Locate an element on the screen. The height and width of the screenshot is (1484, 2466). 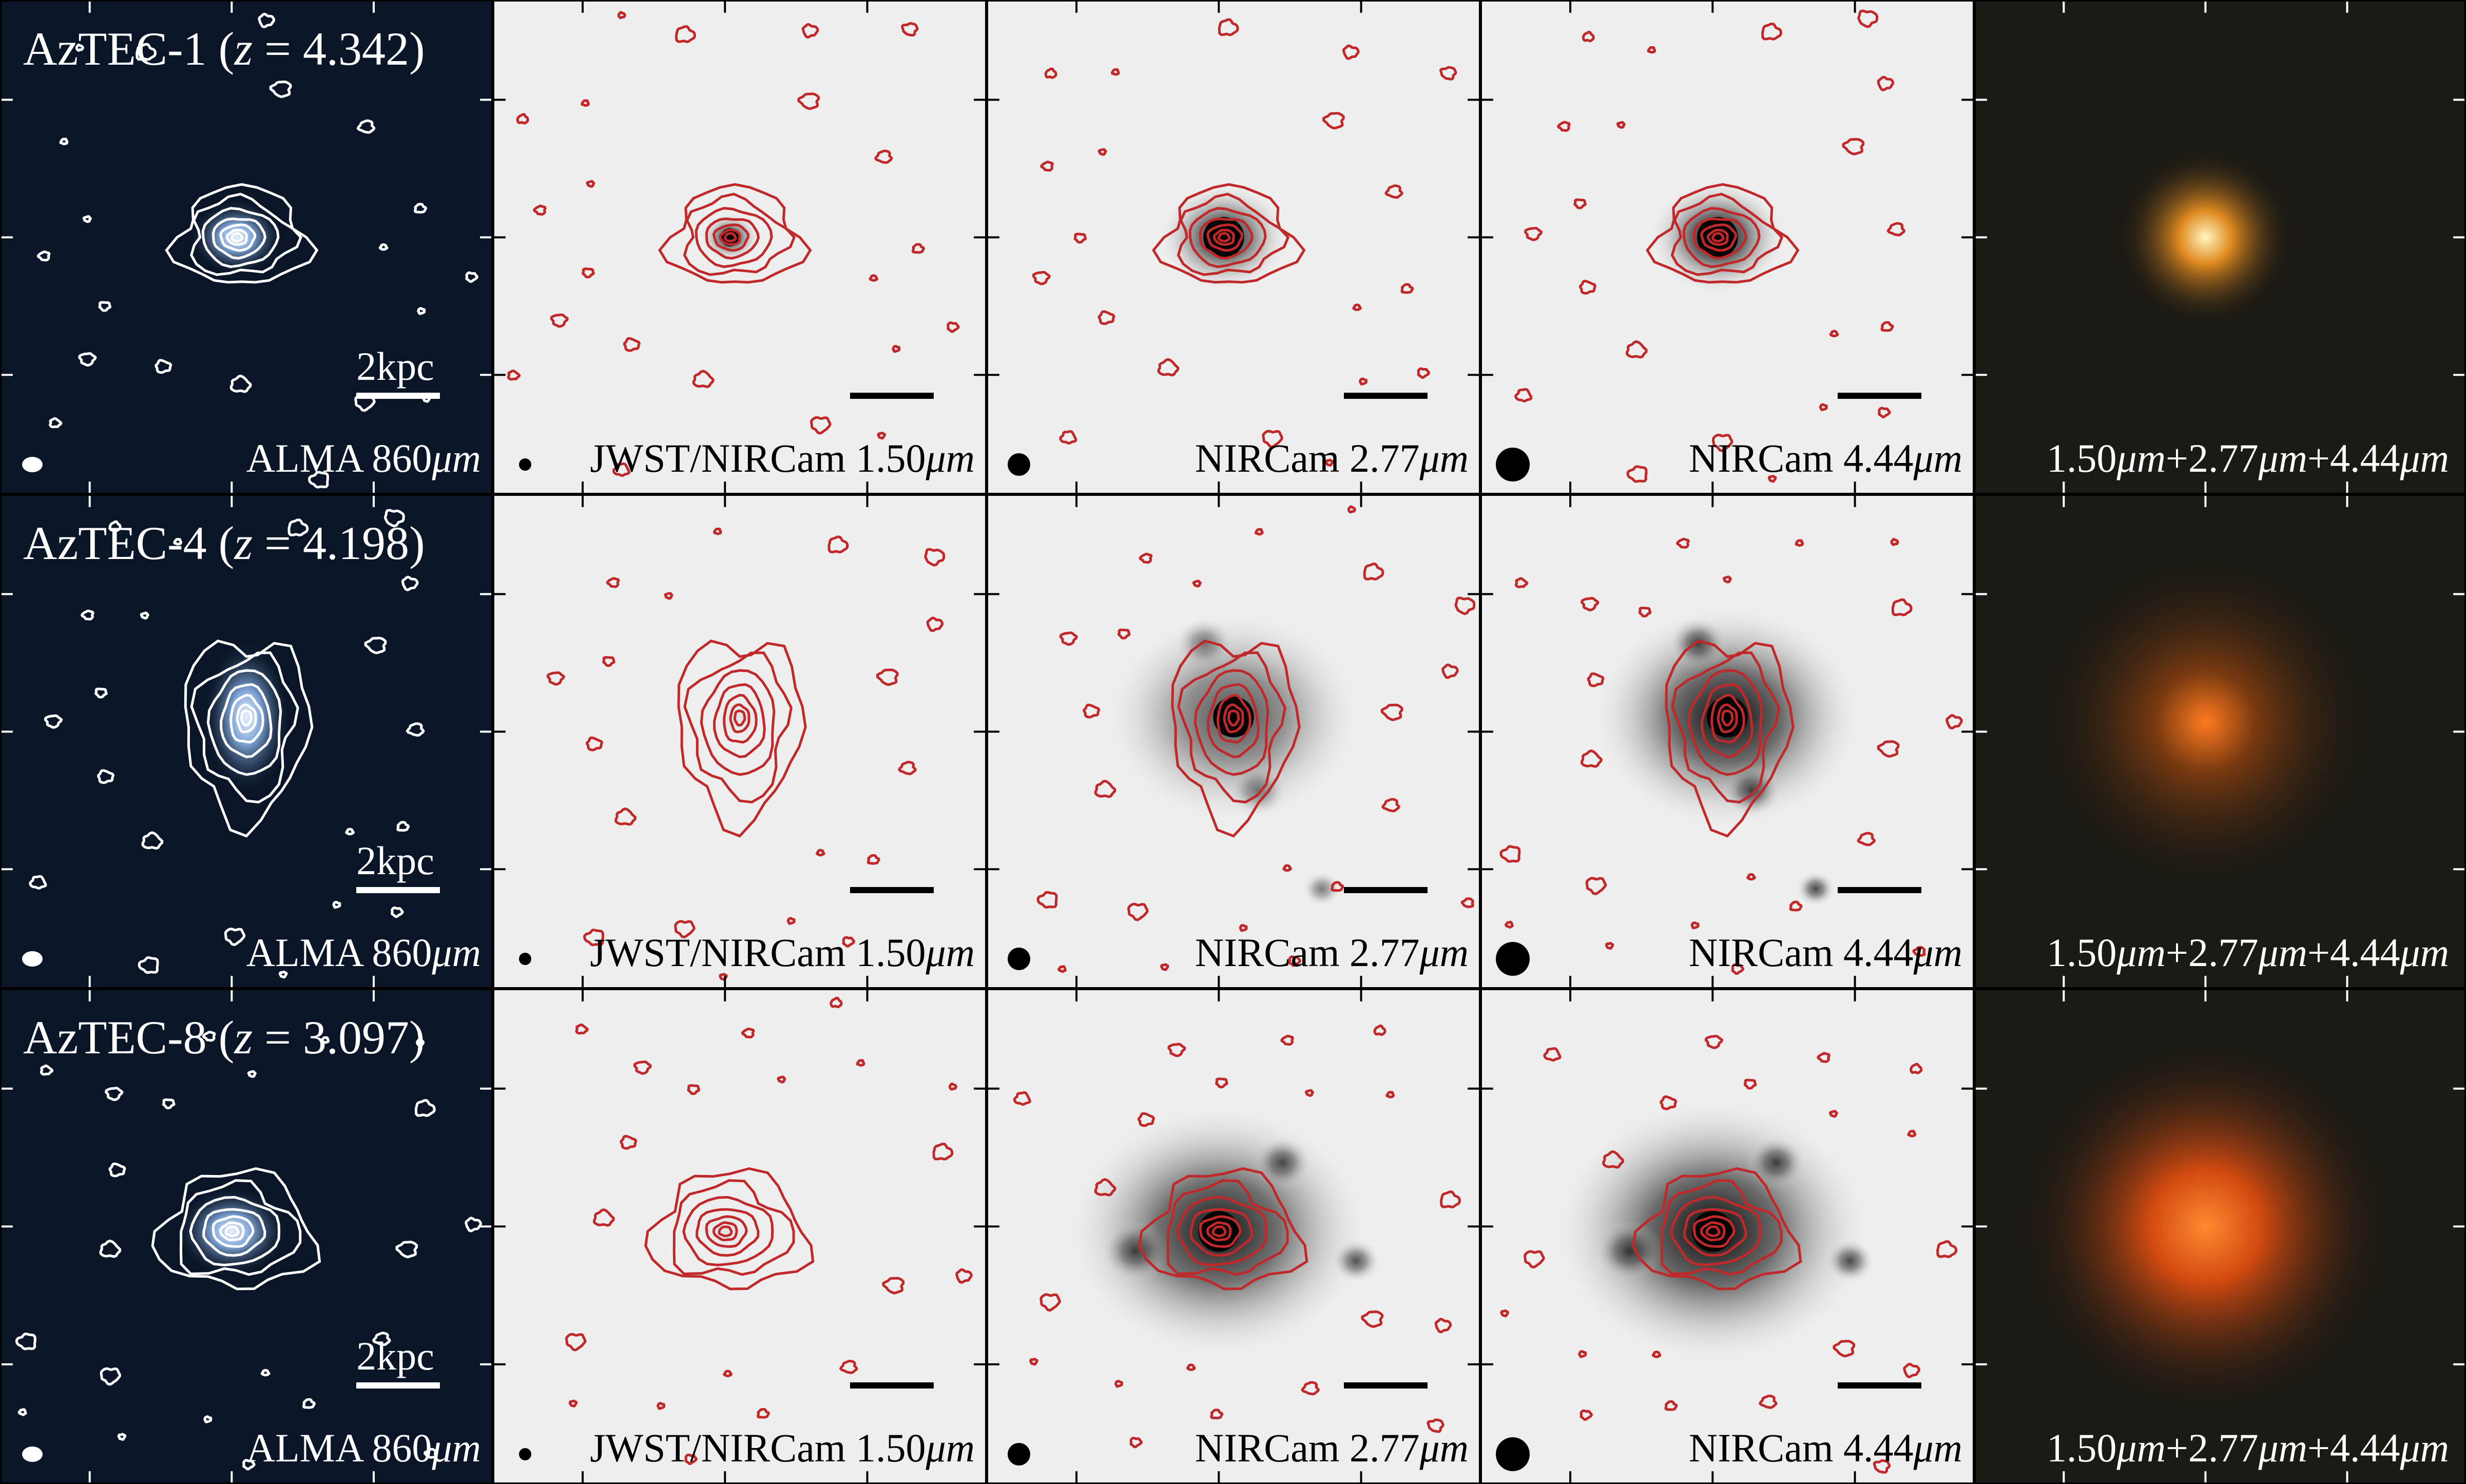
source-title: AzTEC-8 (z = 3.097) is located at coordinates (224, 1037).